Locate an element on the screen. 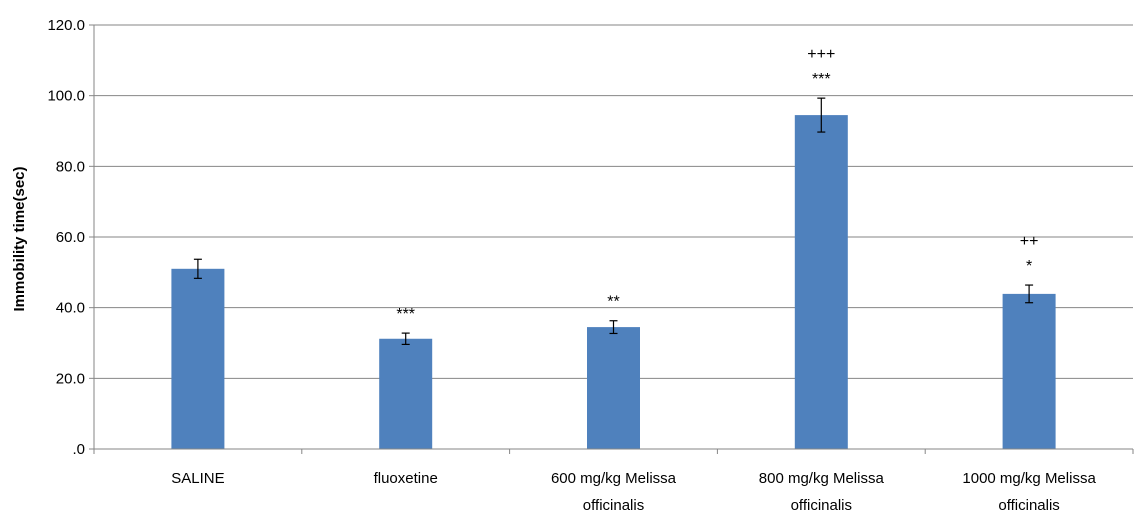 This screenshot has height=526, width=1142. x-tick-label: SALINE is located at coordinates (197, 478).